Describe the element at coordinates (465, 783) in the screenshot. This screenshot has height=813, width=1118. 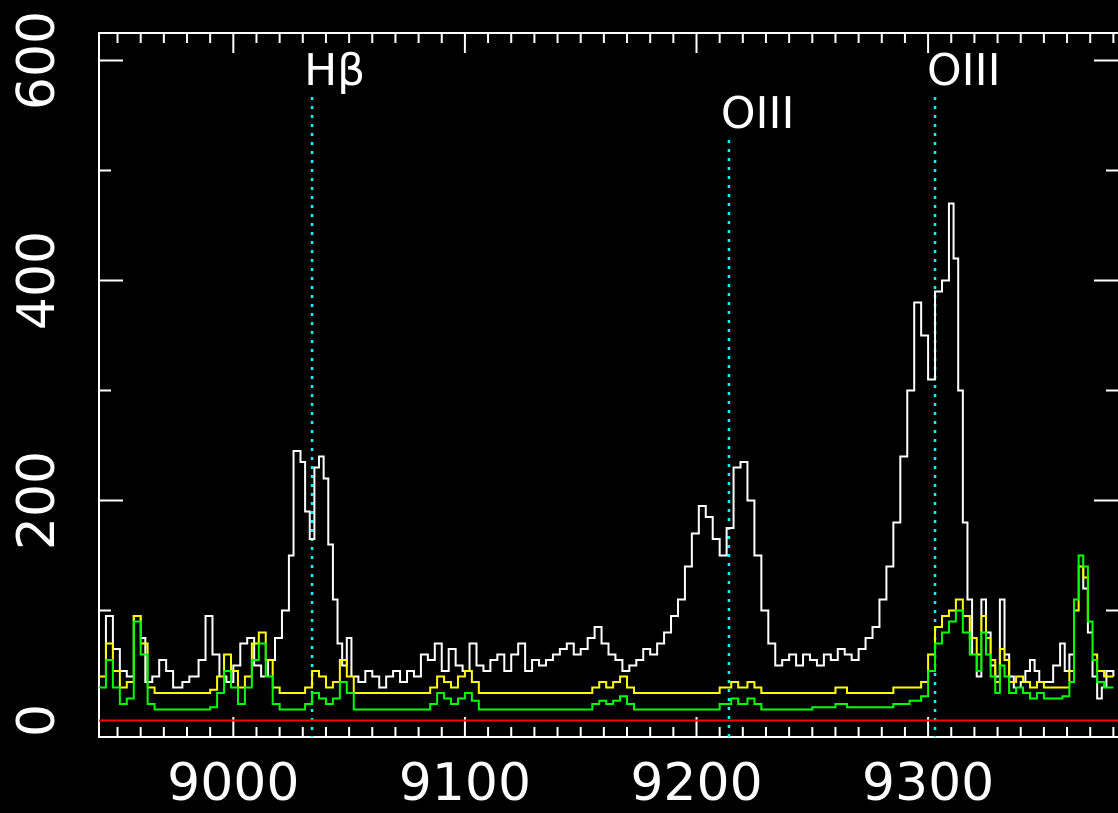
I see `x-tick-label: 9100` at that location.